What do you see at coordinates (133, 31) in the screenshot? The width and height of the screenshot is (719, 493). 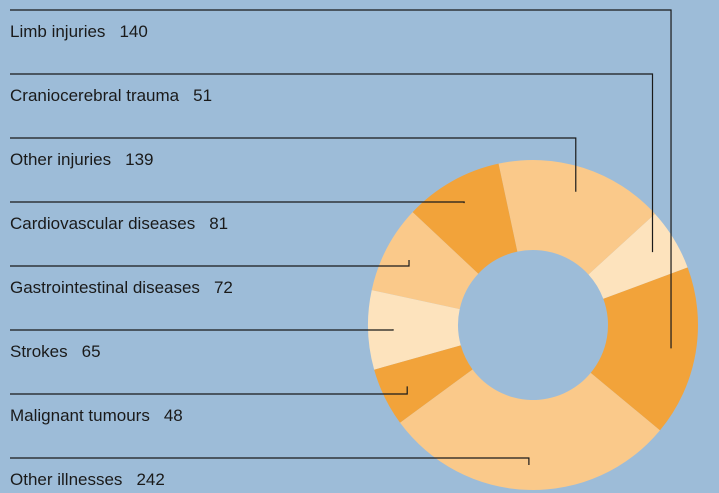 I see `value-label: 140` at bounding box center [133, 31].